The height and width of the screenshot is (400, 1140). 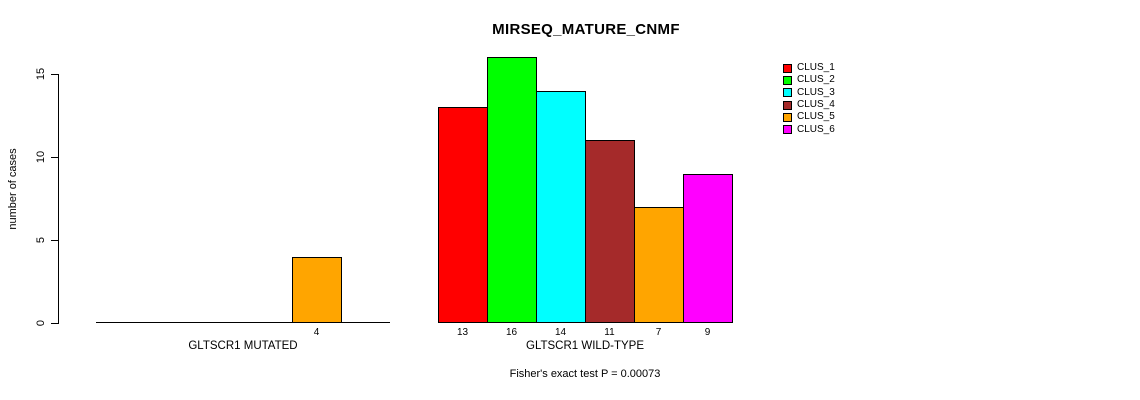 I want to click on legend-item-label: CLUS_4, so click(x=816, y=105).